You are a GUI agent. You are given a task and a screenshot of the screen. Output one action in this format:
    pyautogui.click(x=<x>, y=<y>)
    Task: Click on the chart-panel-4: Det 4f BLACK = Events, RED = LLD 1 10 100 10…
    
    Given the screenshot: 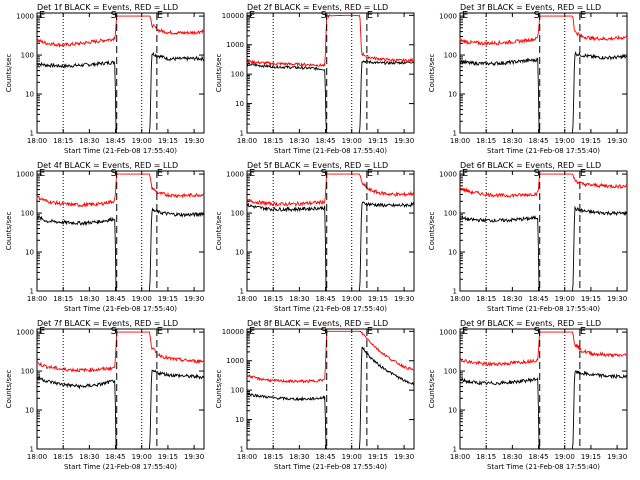 What is the action you would take?
    pyautogui.click(x=105, y=237)
    